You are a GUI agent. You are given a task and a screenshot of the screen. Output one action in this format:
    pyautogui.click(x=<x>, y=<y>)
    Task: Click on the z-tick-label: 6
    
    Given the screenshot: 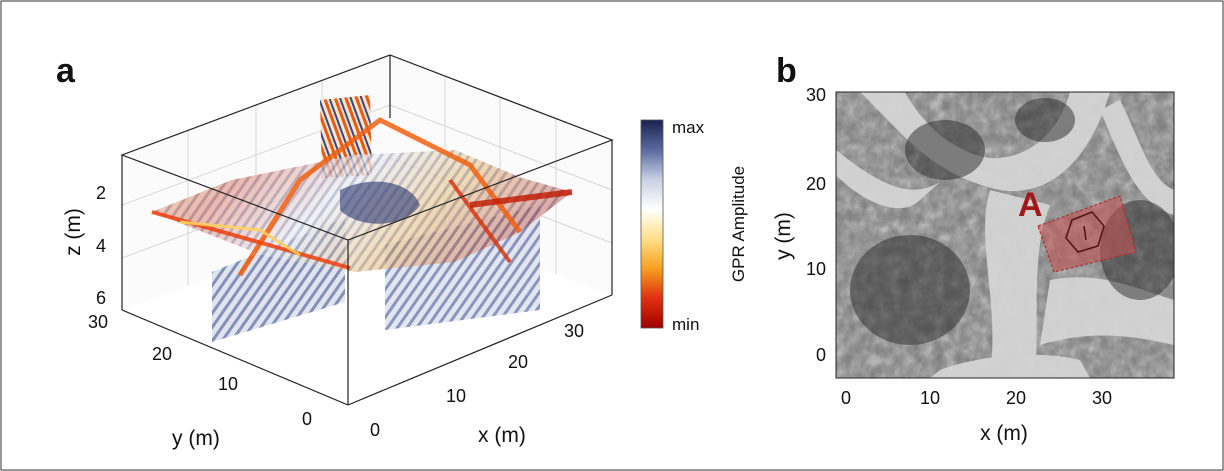 What is the action you would take?
    pyautogui.click(x=101, y=298)
    